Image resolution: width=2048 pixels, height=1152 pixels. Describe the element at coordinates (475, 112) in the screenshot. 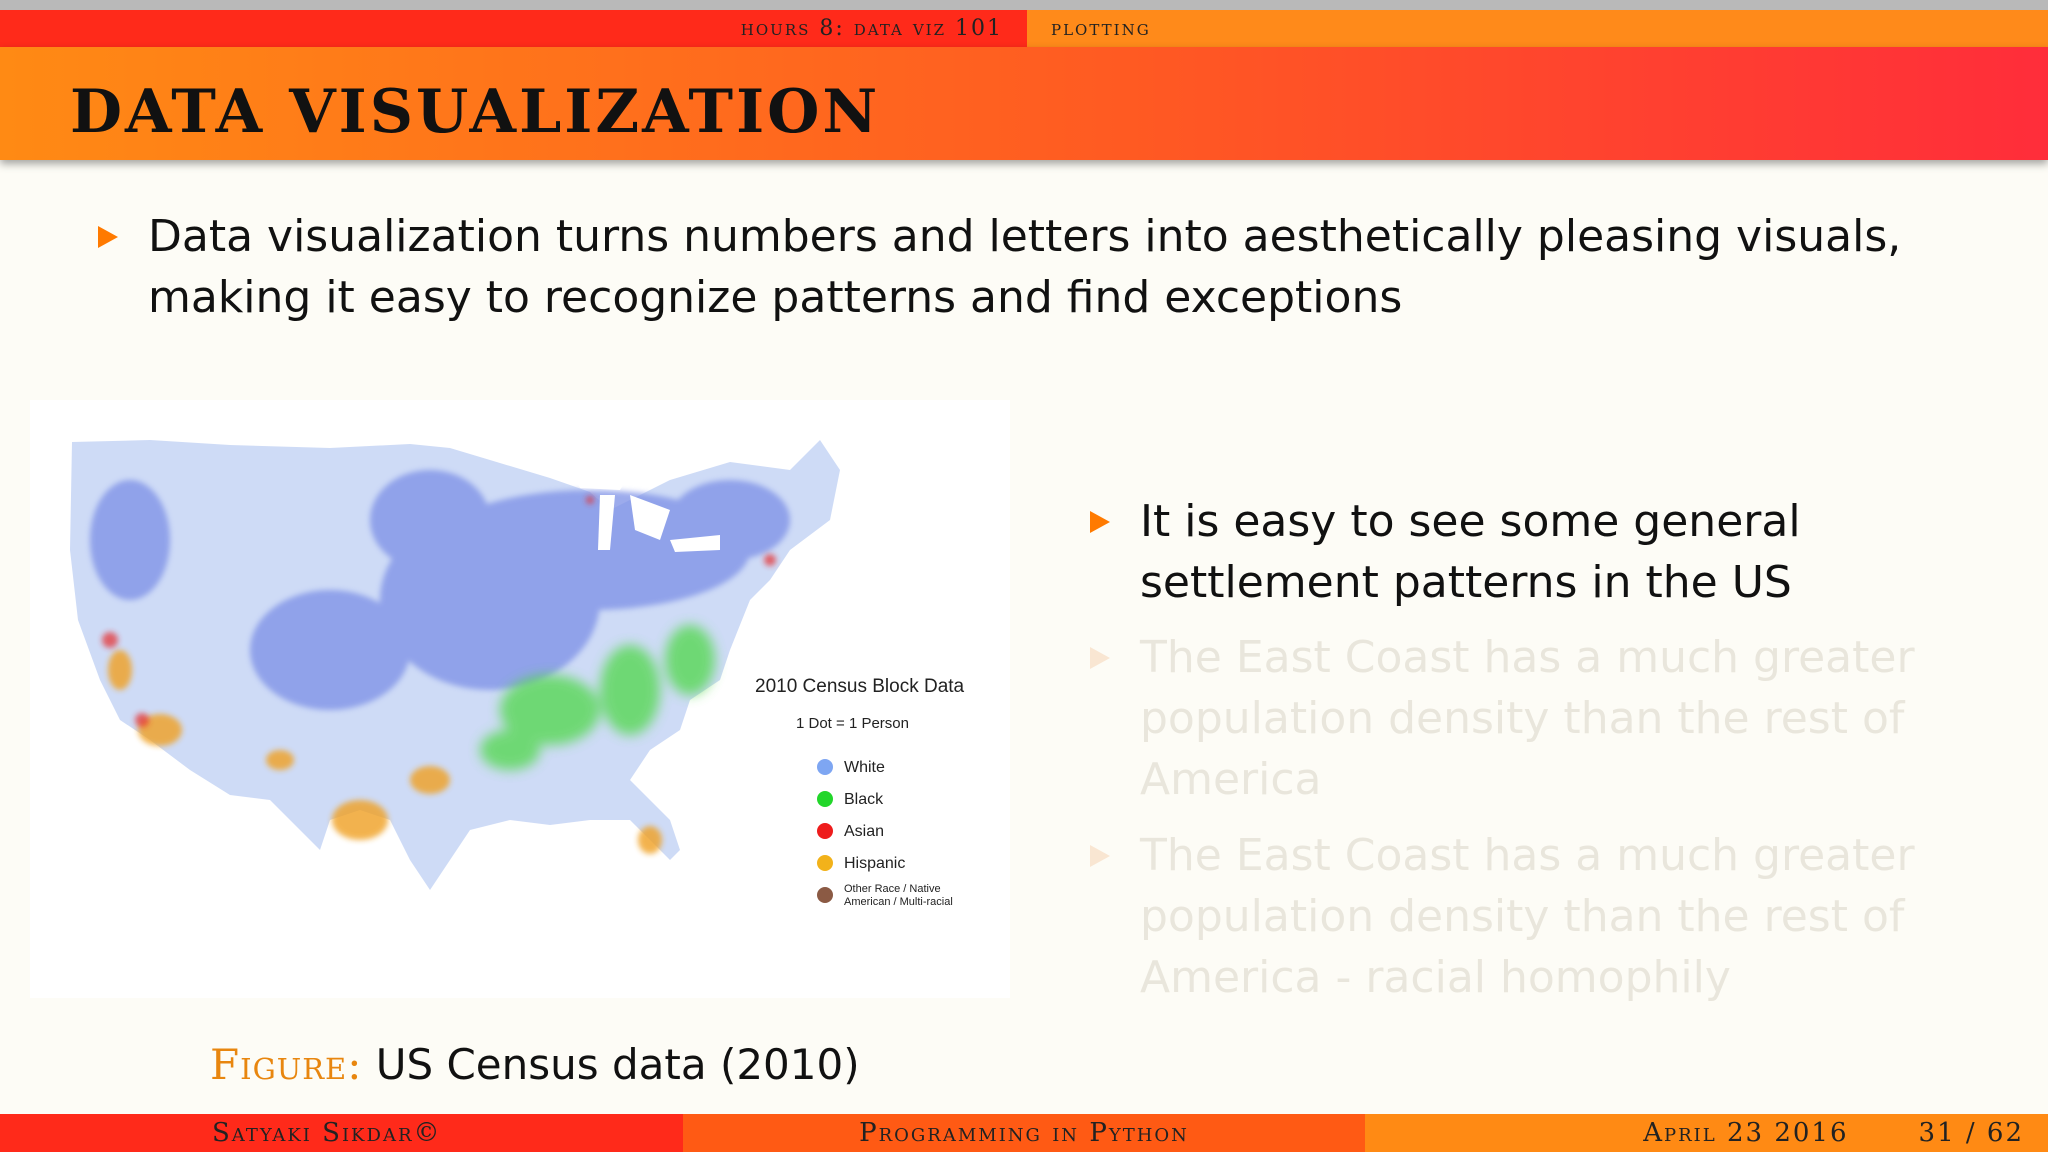

I see `frame-title: DATA VISUALIZATION` at that location.